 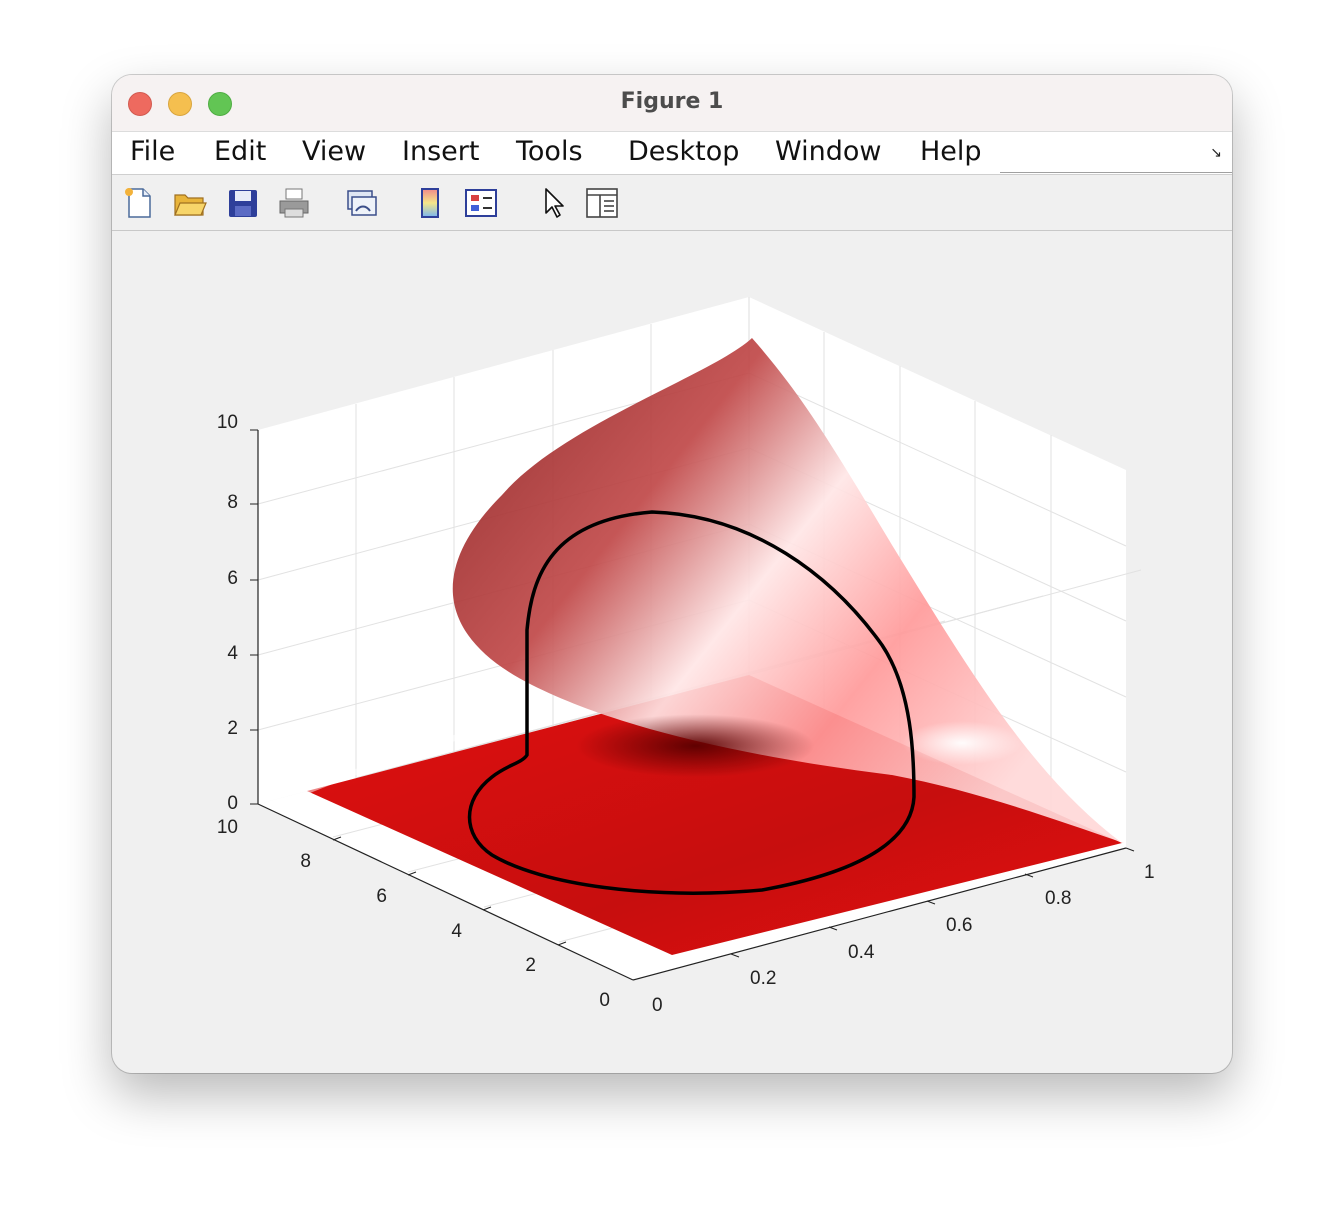 What do you see at coordinates (237, 613) in the screenshot?
I see `z-axis: 0 2 4 6 8 10` at bounding box center [237, 613].